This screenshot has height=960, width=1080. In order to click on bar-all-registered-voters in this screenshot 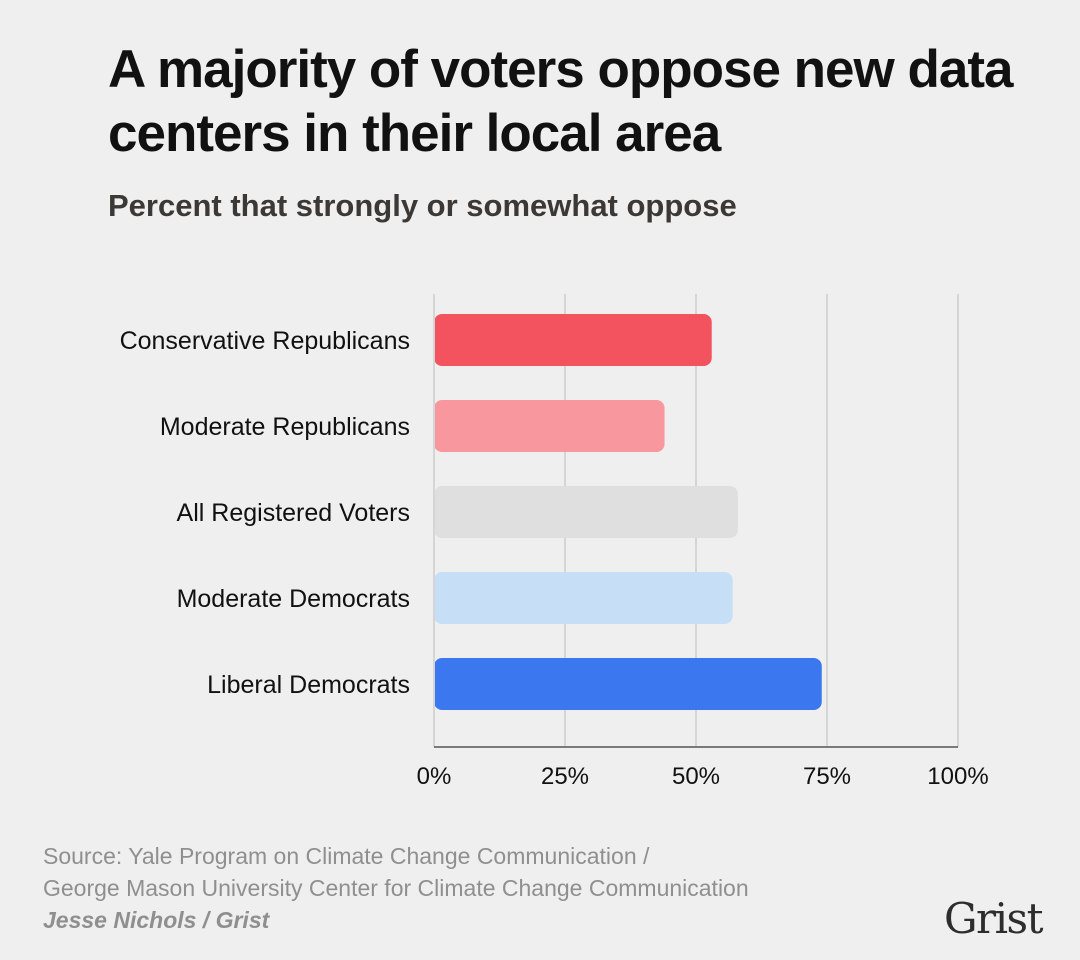, I will do `click(586, 512)`.